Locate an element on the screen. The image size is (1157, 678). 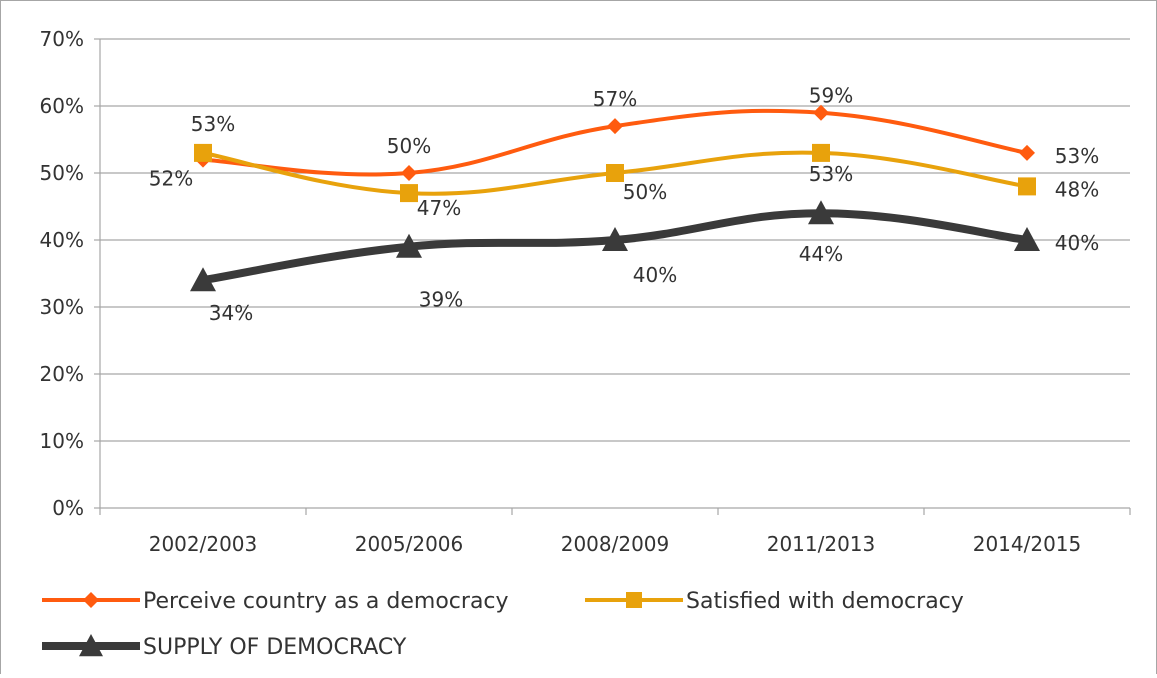
legend-item: Perceive country as a democracy is located at coordinates (275, 601).